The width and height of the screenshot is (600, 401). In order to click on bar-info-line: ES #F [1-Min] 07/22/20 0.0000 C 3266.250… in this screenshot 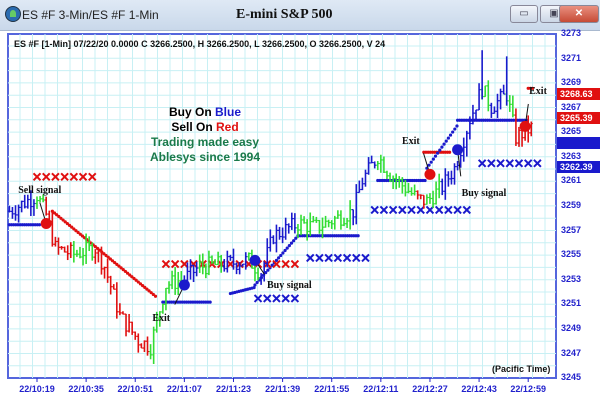, I will do `click(200, 44)`.